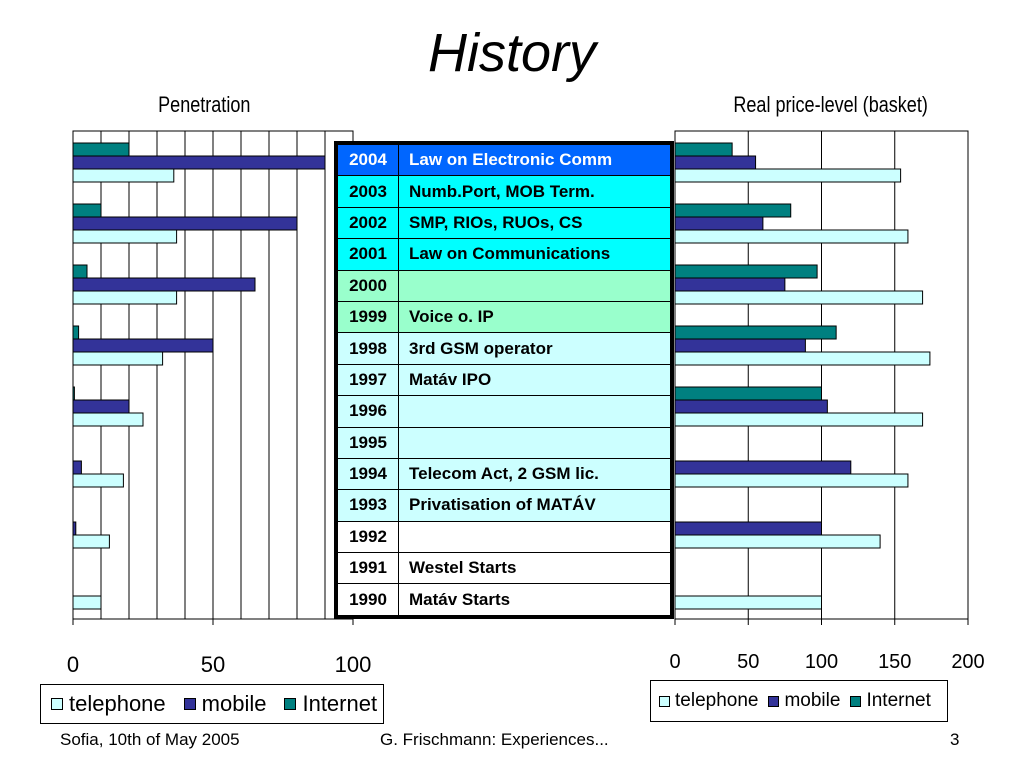 This screenshot has height=768, width=1024. I want to click on timeline-year: 1994, so click(368, 474).